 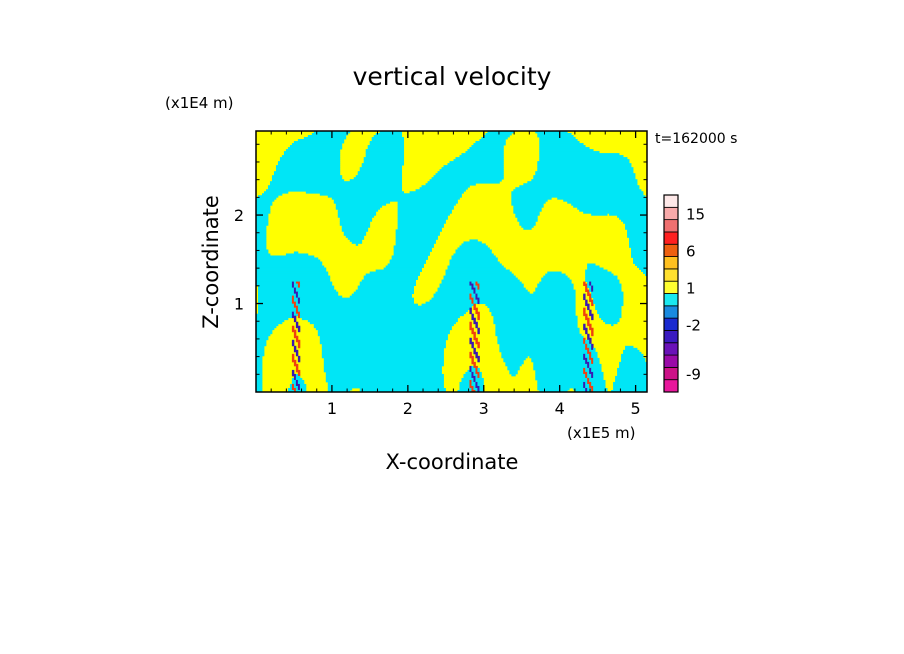 I want to click on colorbar-label: 1, so click(x=691, y=288).